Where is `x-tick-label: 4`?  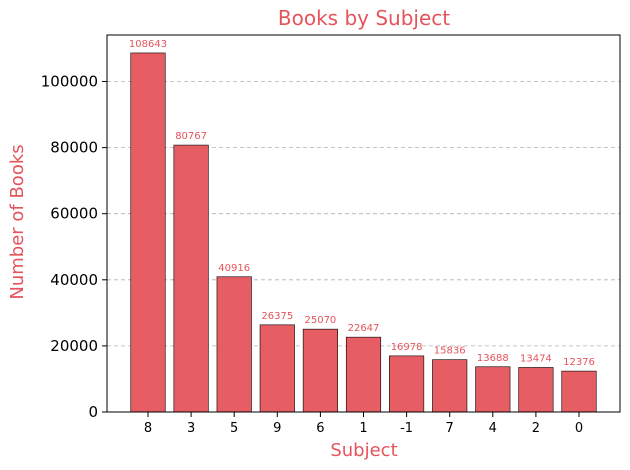 x-tick-label: 4 is located at coordinates (493, 428).